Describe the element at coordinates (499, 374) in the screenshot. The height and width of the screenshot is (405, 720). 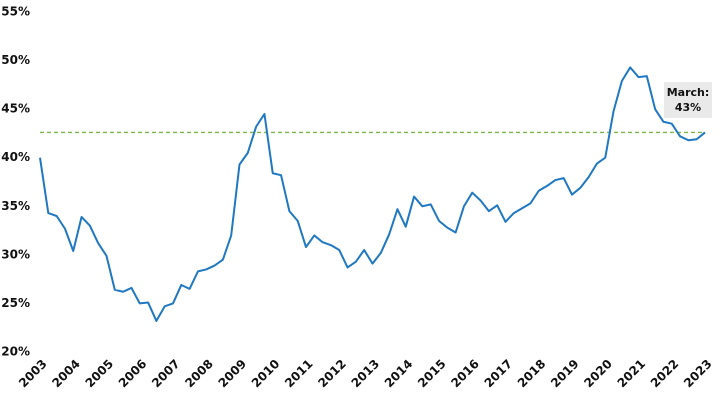
I see `x-tick-label: 2017` at that location.